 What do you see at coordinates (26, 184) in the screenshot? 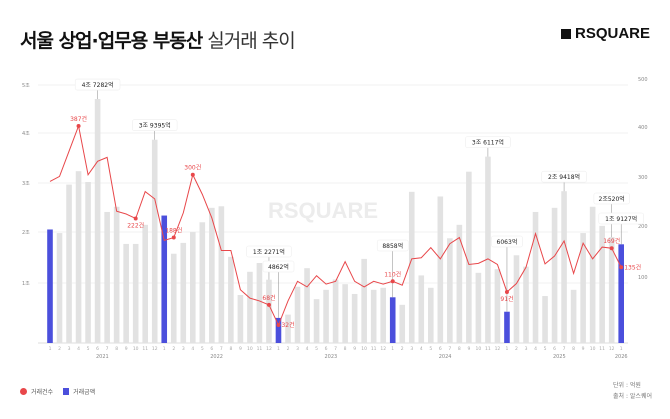
I see `y-tick-left: 3조` at bounding box center [26, 184].